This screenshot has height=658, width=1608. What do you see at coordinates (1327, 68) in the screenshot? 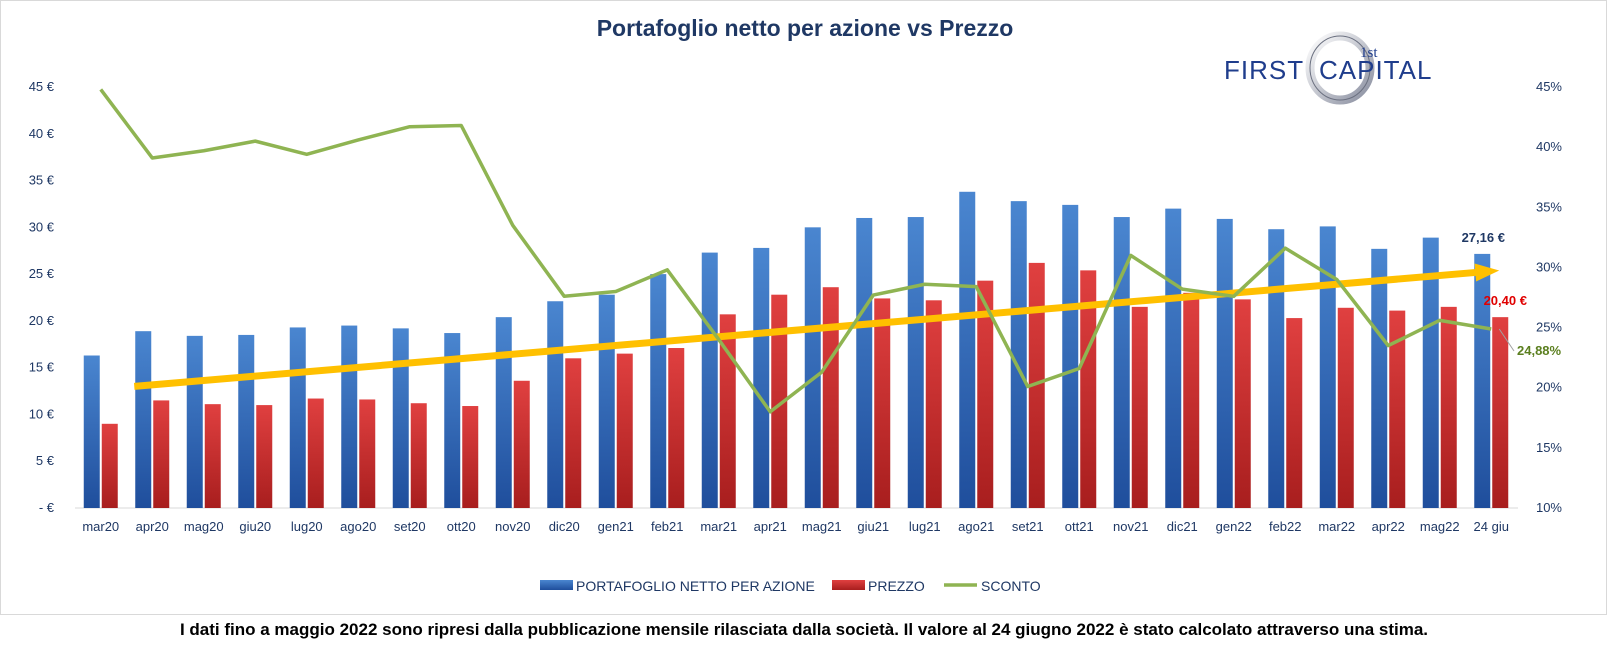
I see `first-capital-logo: 1st FIRST CAPITAL` at bounding box center [1327, 68].